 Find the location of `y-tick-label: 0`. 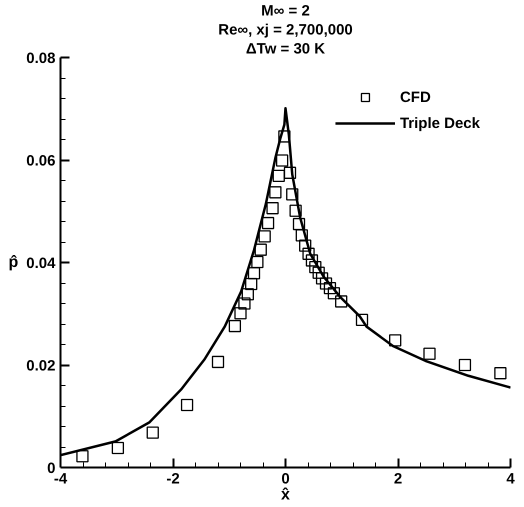

y-tick-label: 0 is located at coordinates (51, 468).